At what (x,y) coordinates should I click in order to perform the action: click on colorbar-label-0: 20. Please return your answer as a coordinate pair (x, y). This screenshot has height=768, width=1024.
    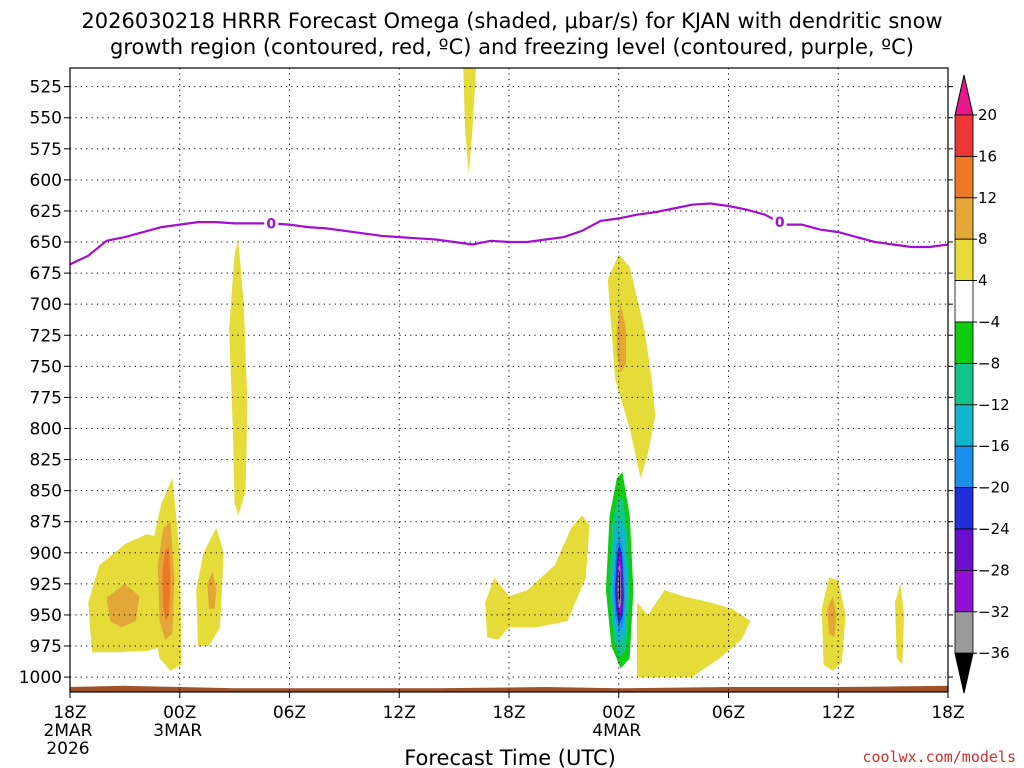
    Looking at the image, I should click on (987, 115).